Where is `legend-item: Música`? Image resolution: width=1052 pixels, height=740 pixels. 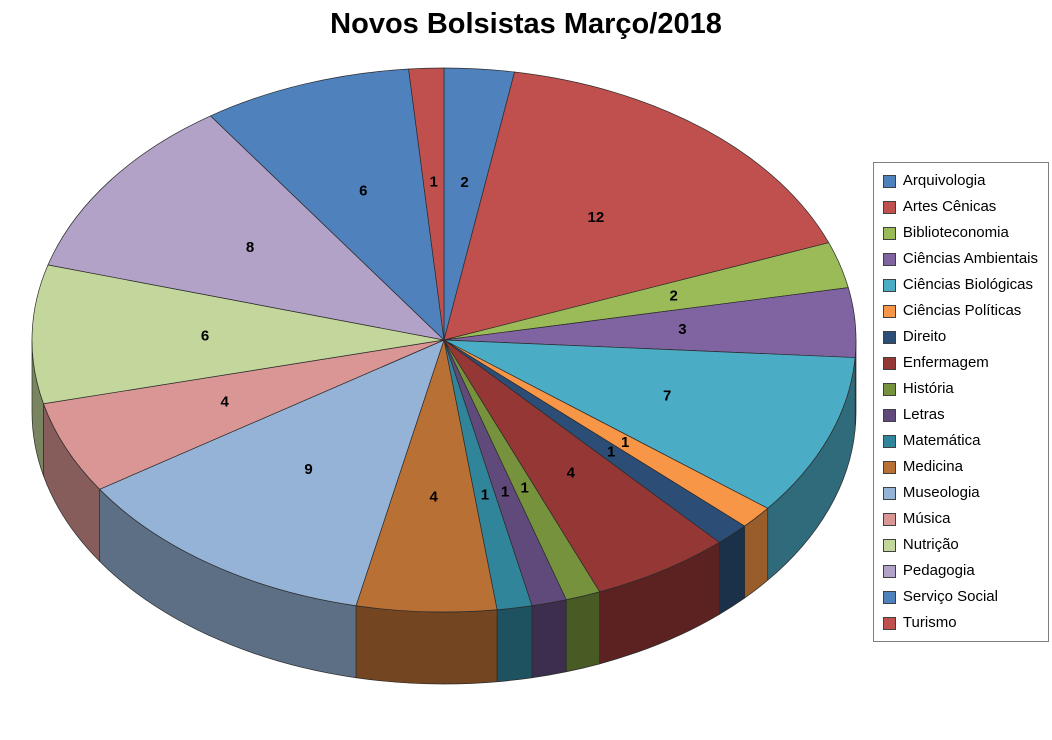
legend-item: Música is located at coordinates (960, 519).